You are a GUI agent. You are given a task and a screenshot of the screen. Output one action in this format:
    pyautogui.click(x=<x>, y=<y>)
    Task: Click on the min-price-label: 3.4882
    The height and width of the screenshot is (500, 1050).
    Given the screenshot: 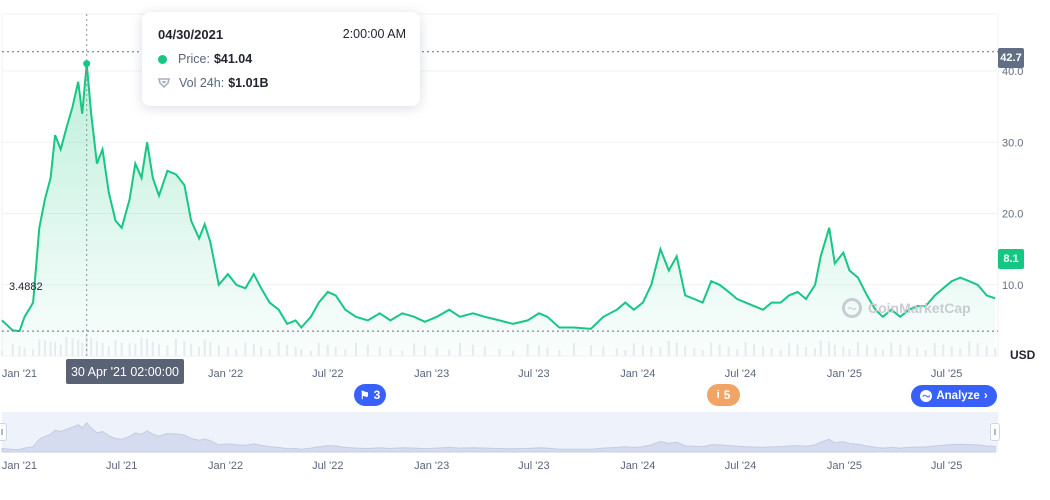 What is the action you would take?
    pyautogui.click(x=26, y=287)
    